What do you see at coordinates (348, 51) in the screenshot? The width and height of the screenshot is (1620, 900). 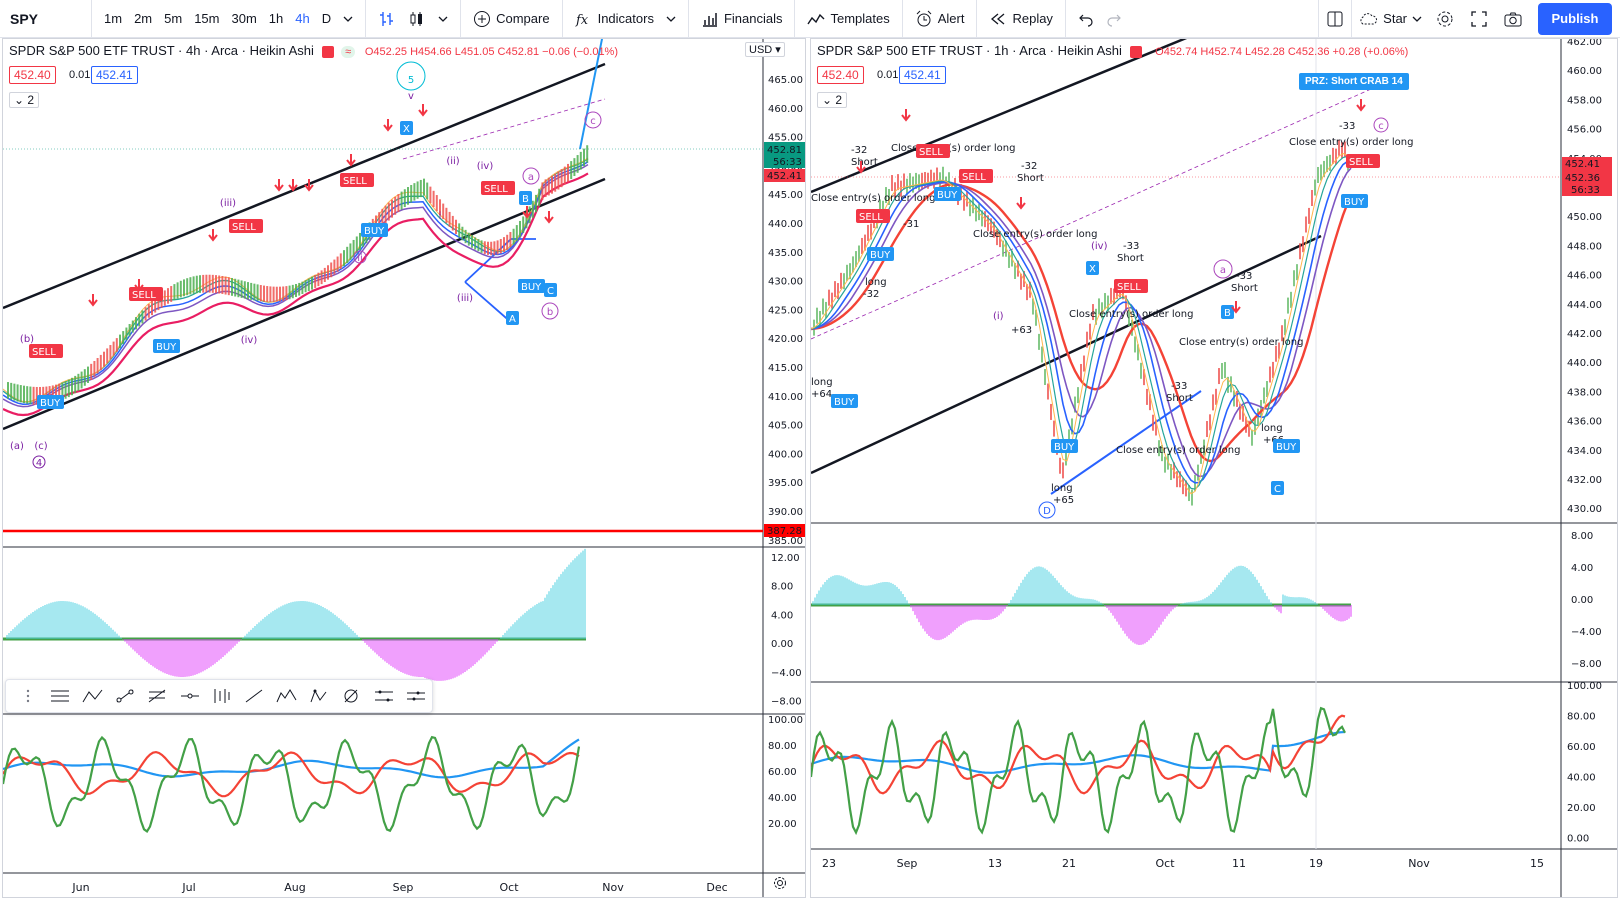 I see `left-legend-indicator: ≈` at bounding box center [348, 51].